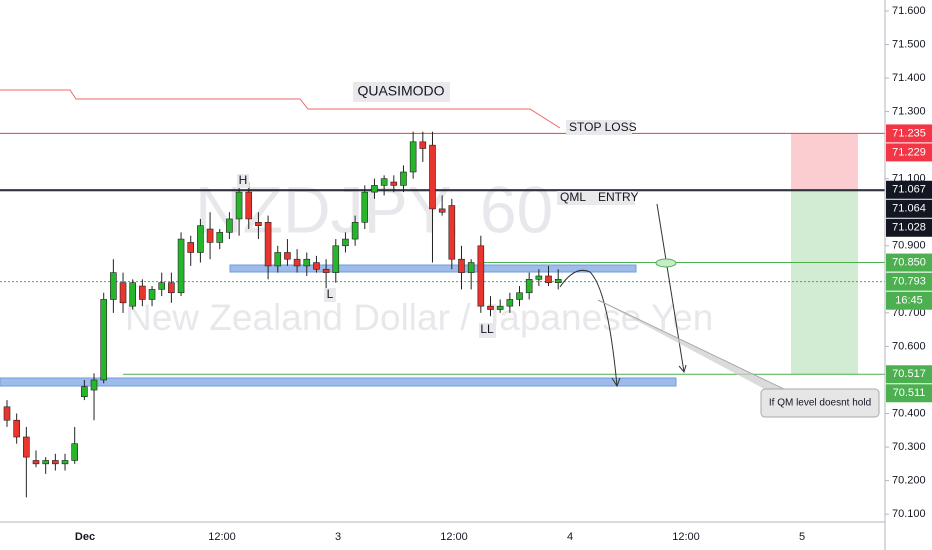  I want to click on annotation: QUASIMODO, so click(400, 91).